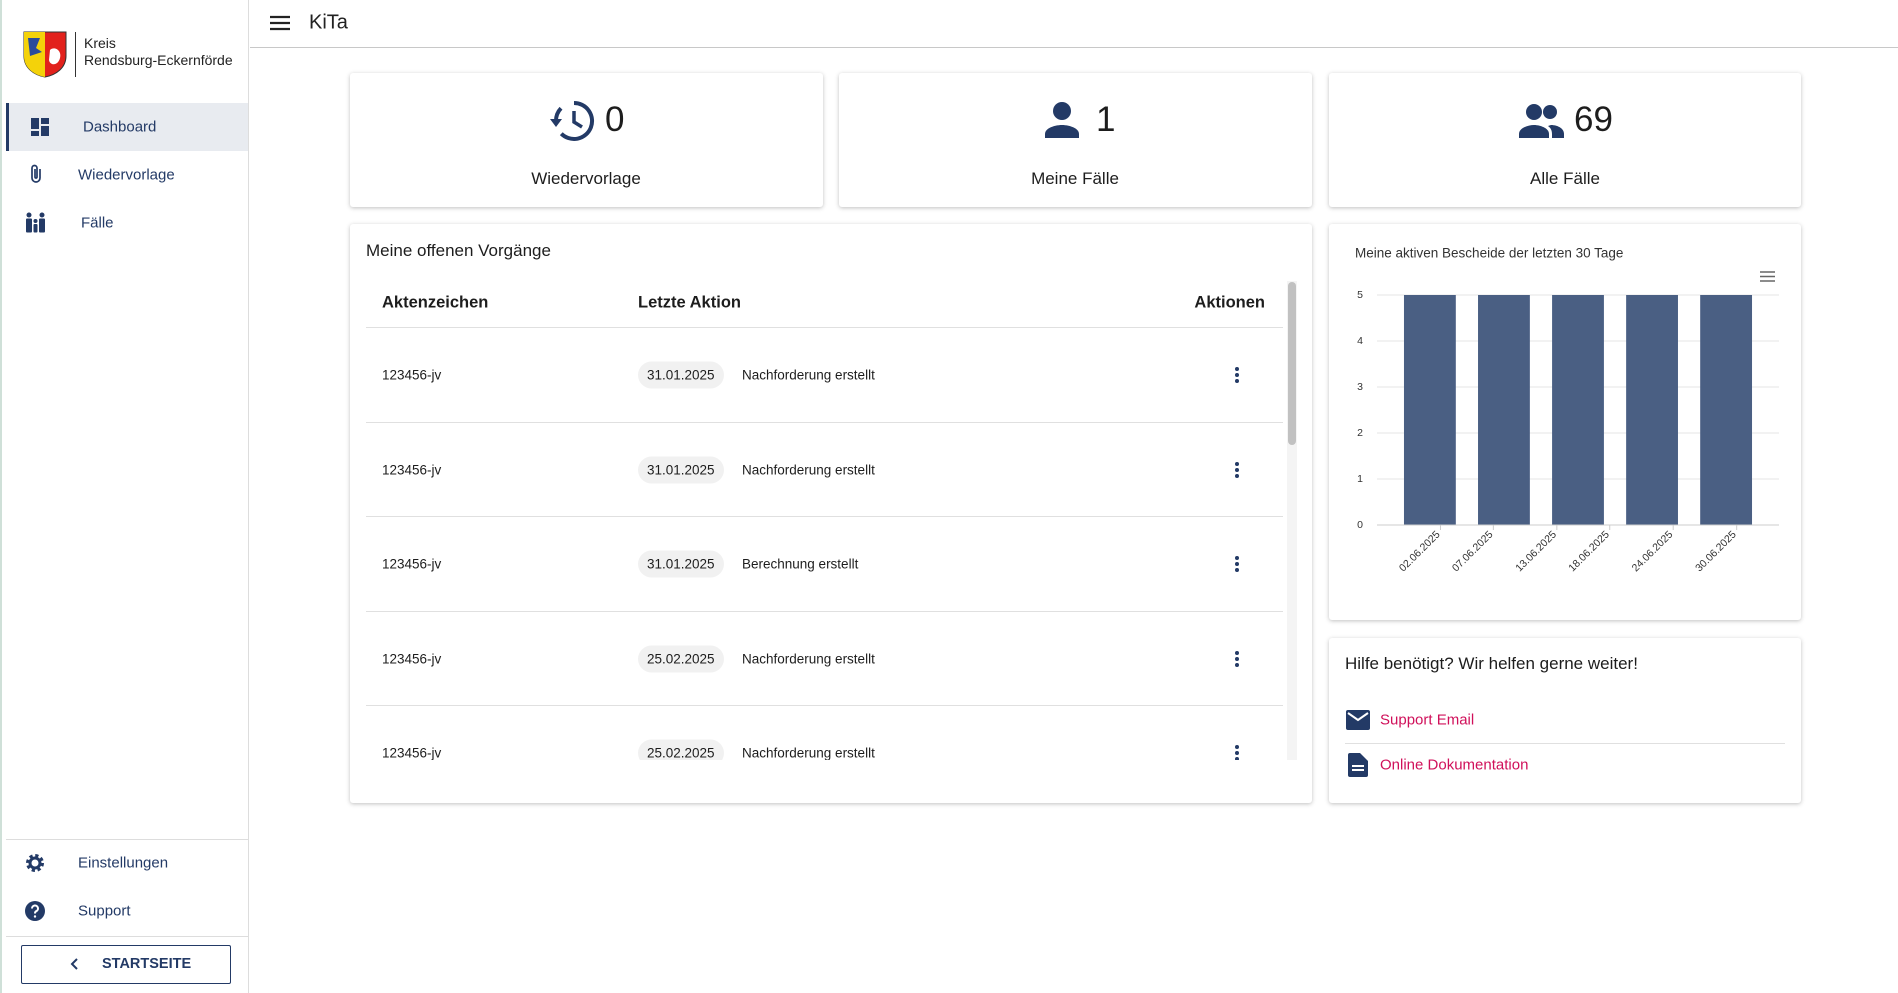 This screenshot has width=1898, height=993. Describe the element at coordinates (1062, 120) in the screenshot. I see `person-icon` at that location.